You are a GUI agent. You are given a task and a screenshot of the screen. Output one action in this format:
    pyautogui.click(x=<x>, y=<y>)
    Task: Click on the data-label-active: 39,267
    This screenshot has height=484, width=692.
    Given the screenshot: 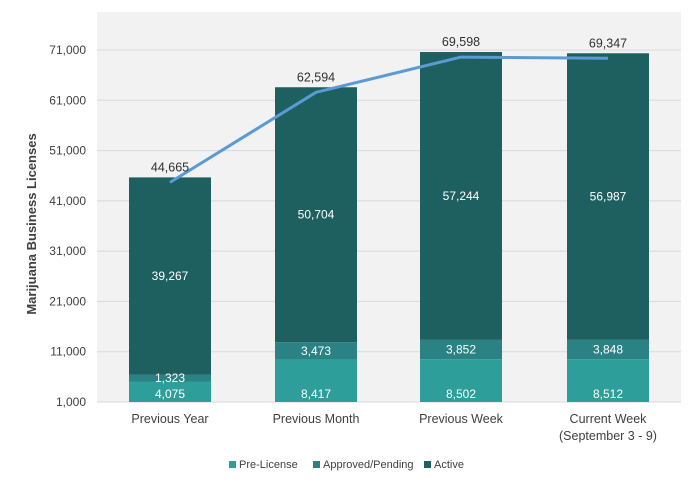 What is the action you would take?
    pyautogui.click(x=170, y=276)
    